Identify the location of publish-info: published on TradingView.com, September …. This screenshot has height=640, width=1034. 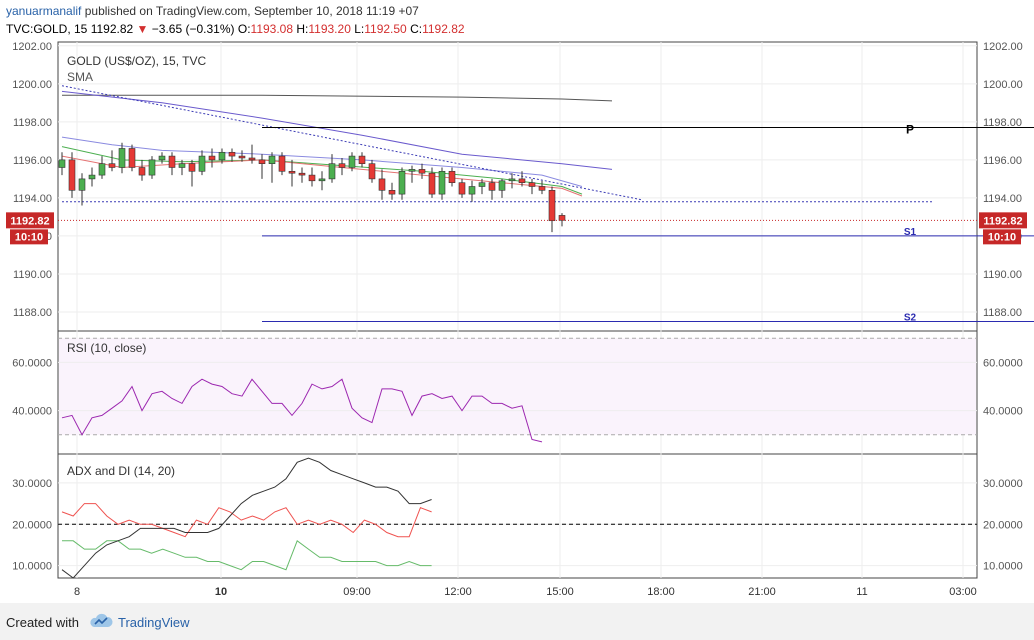
(251, 11).